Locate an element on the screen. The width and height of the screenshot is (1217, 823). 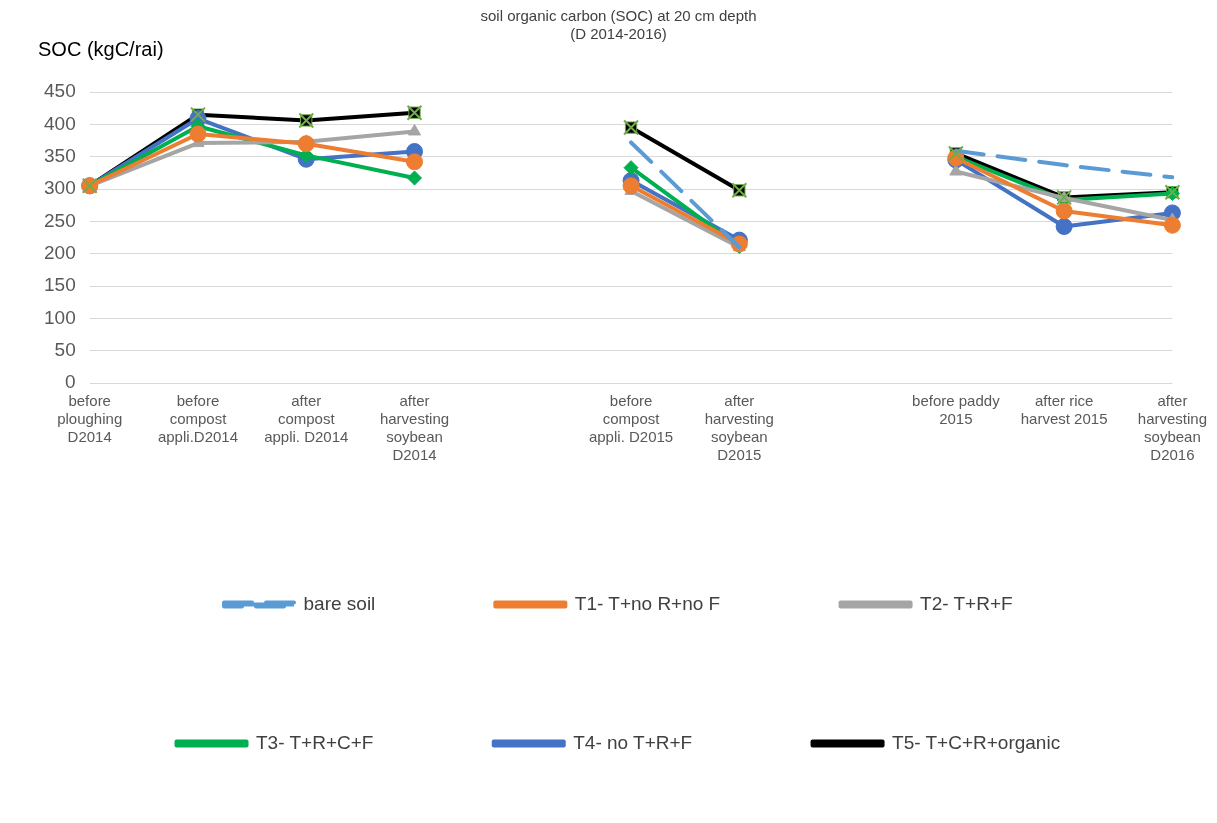
x-tick-label: before paddy 2015 is located at coordinates (956, 410).